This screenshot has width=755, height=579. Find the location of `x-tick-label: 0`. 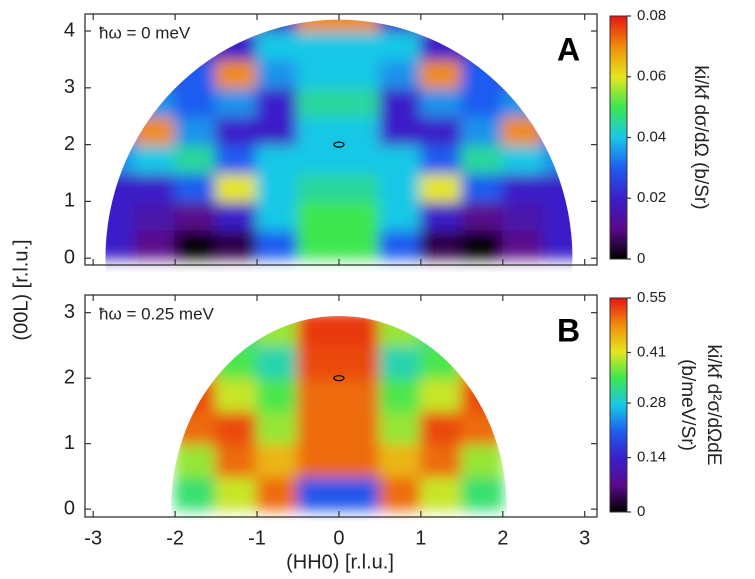

x-tick-label: 0 is located at coordinates (338, 538).